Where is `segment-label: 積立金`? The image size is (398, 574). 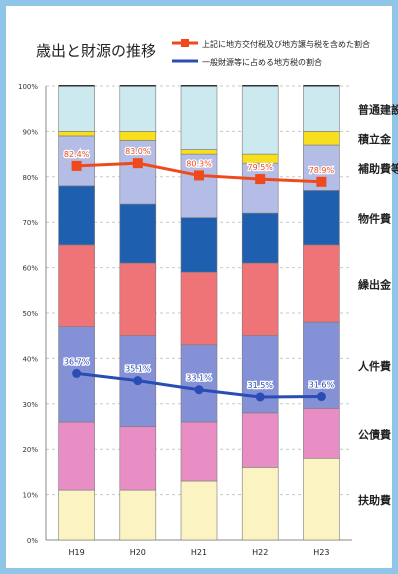
segment-label: 積立金 is located at coordinates (374, 139).